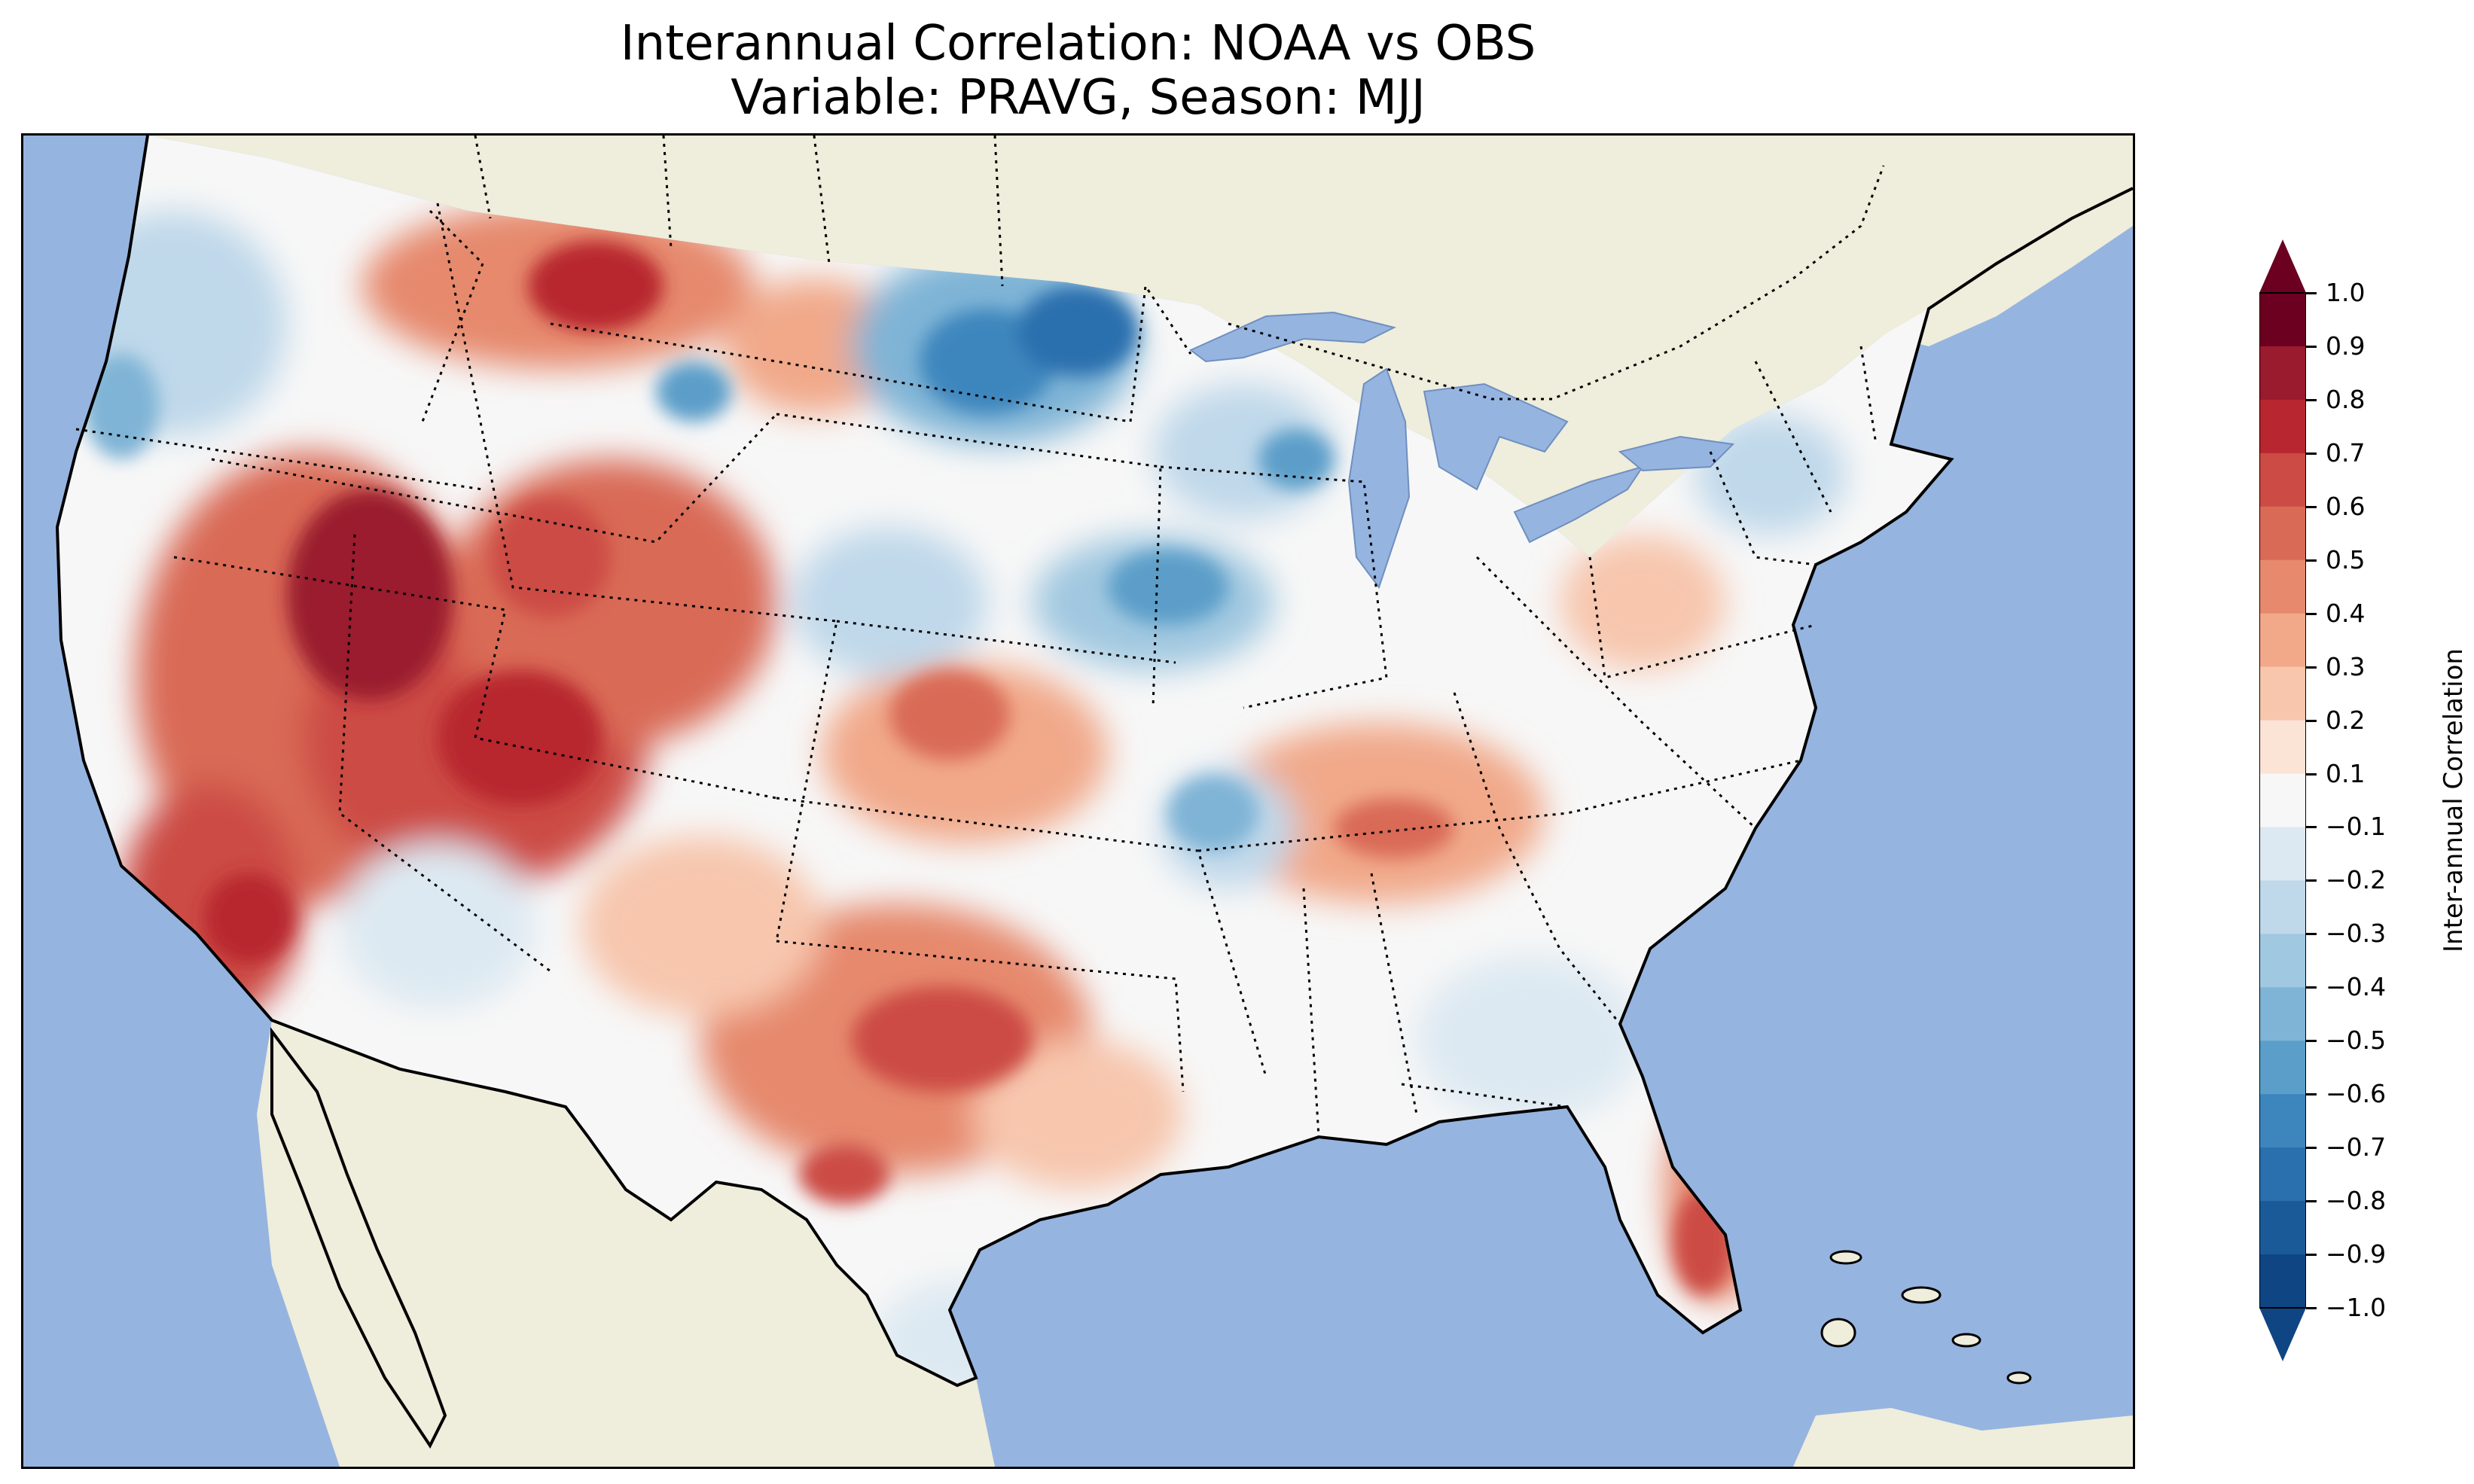 The width and height of the screenshot is (2474, 1484). I want to click on colorbar-tick-label: −1.0, so click(2356, 1307).